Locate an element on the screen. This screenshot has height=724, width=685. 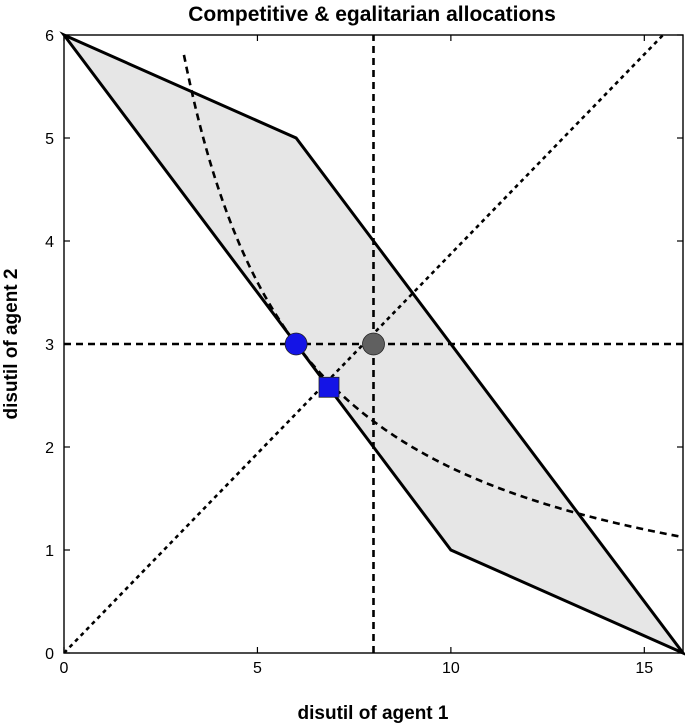
x-tick-label: 0 is located at coordinates (64, 668).